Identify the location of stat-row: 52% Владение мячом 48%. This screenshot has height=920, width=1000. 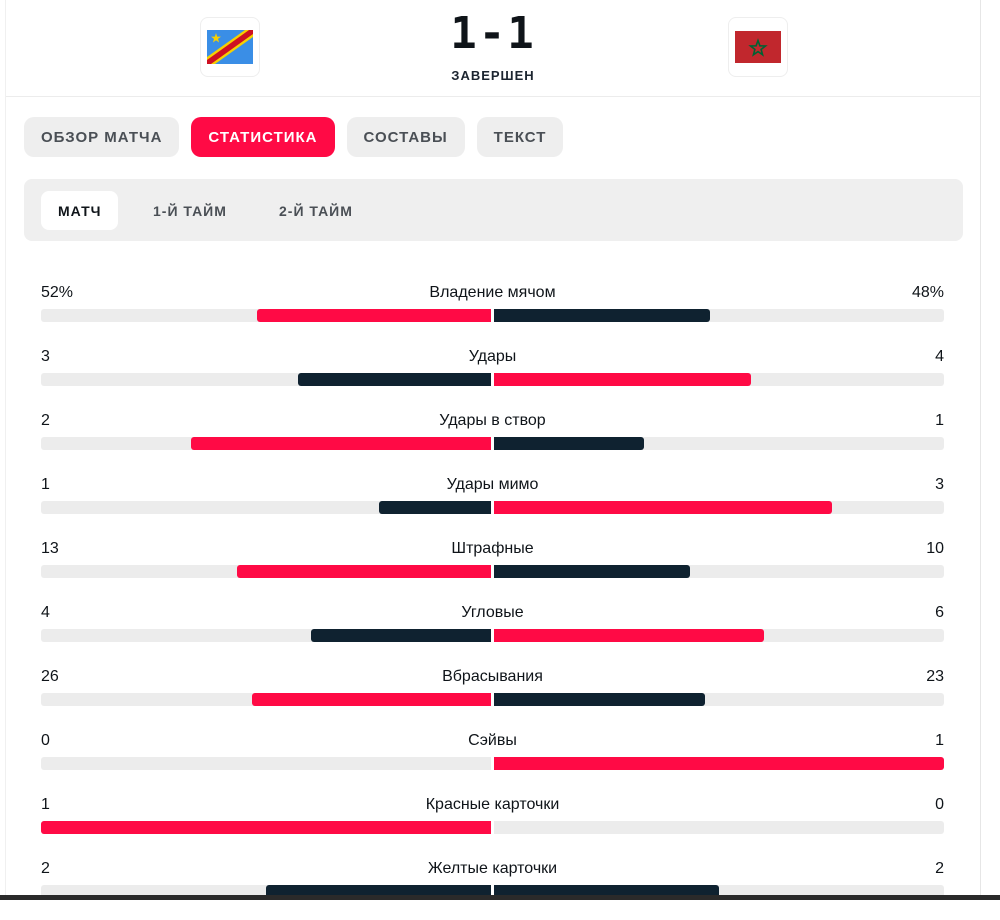
(492, 312).